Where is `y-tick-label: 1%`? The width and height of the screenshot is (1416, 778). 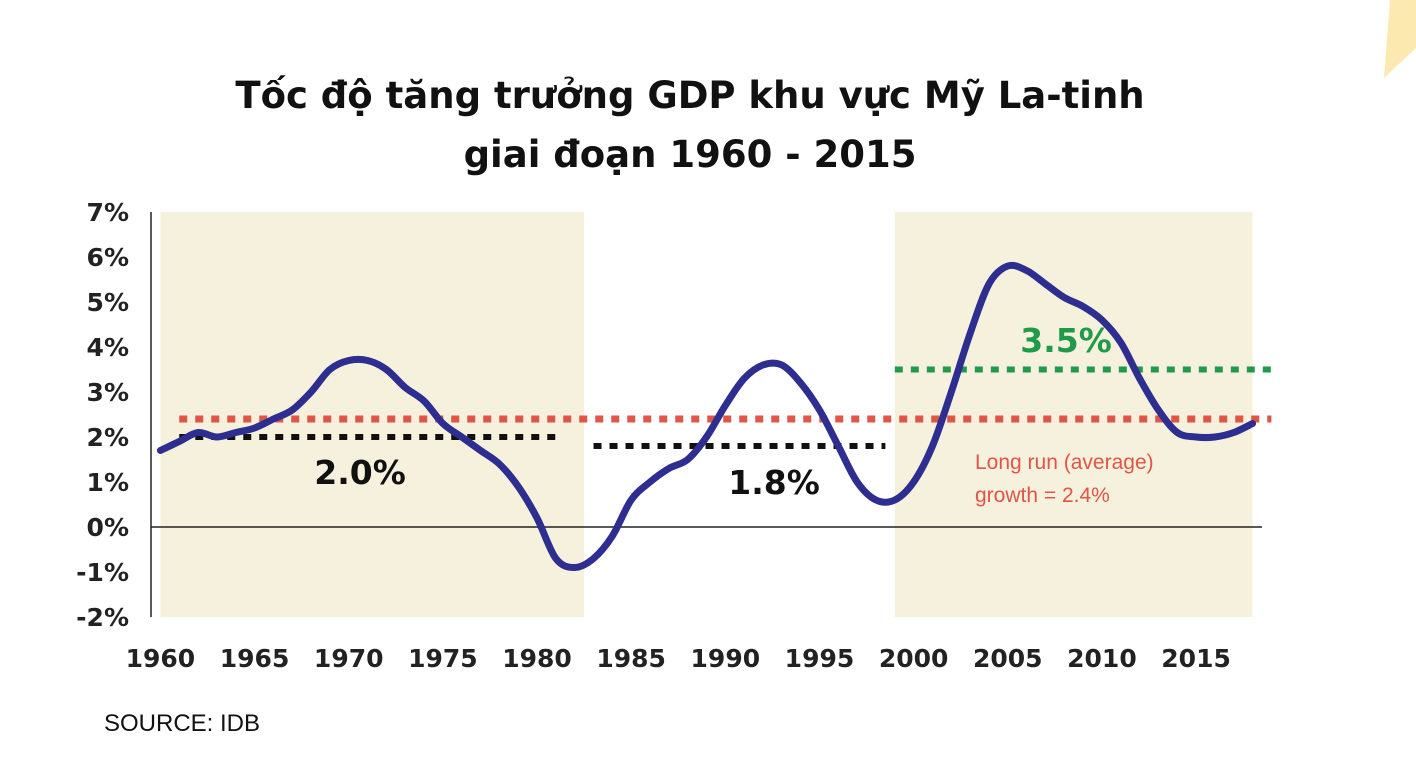
y-tick-label: 1% is located at coordinates (108, 482).